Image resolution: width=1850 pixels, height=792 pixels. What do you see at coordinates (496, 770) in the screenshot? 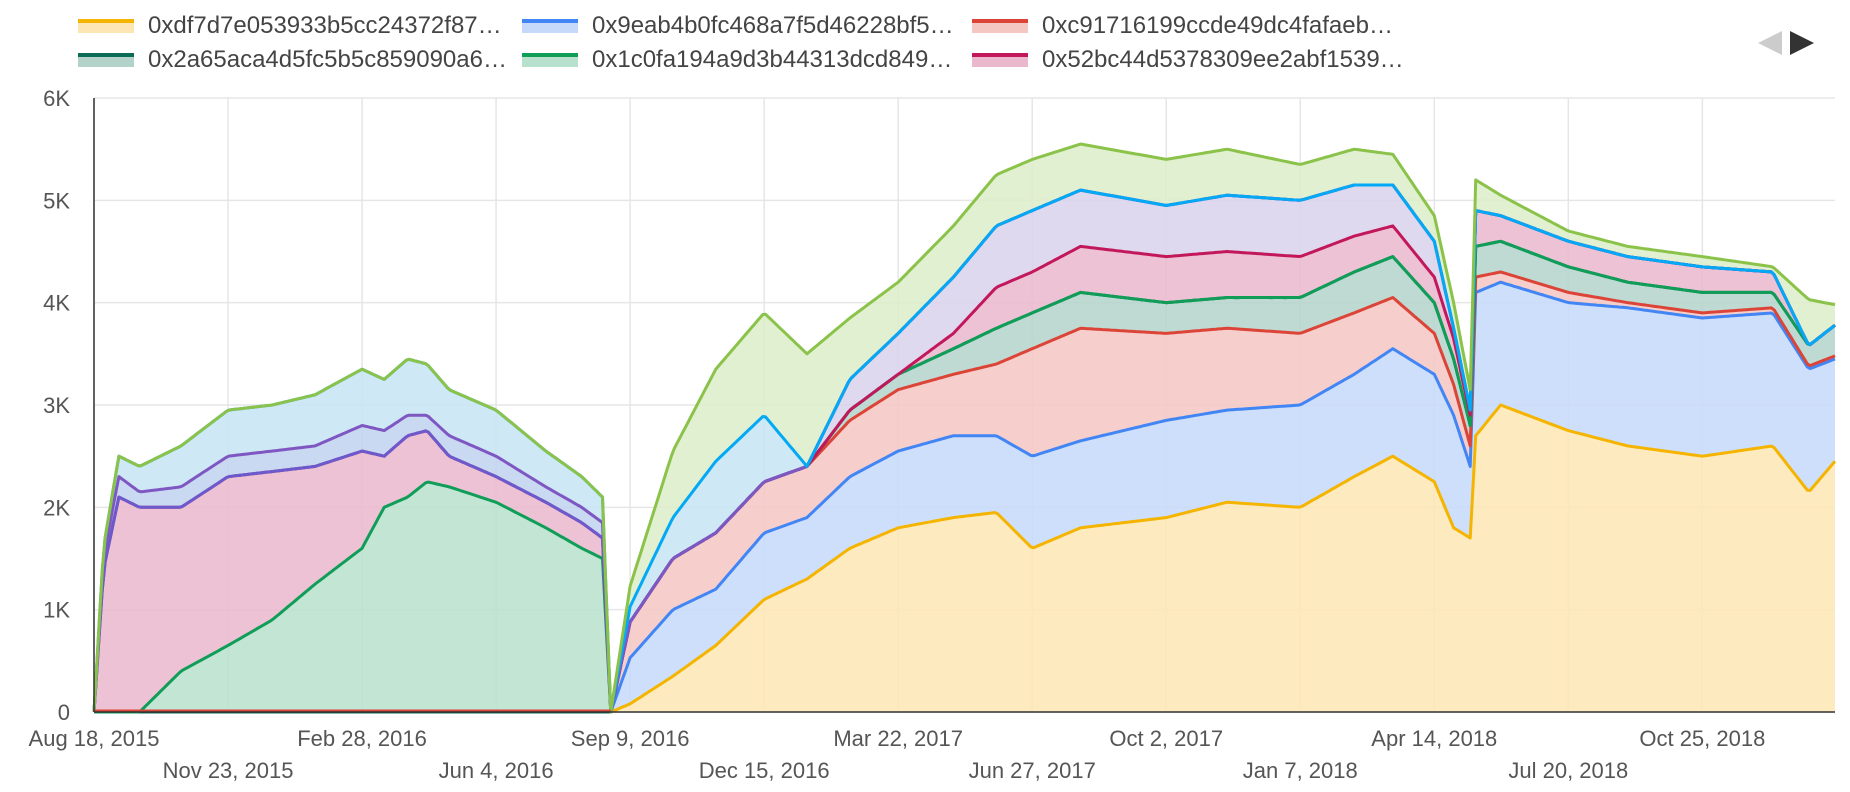
I see `x-tick-label: Jun 4, 2016` at bounding box center [496, 770].